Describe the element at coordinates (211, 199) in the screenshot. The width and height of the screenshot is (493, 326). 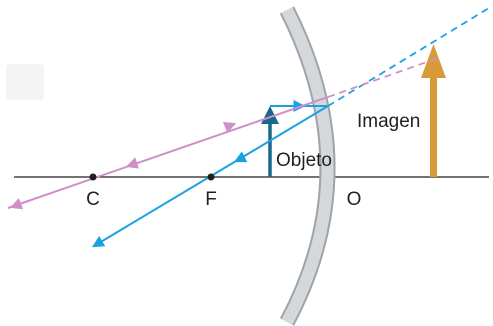
I see `focus-label: F` at that location.